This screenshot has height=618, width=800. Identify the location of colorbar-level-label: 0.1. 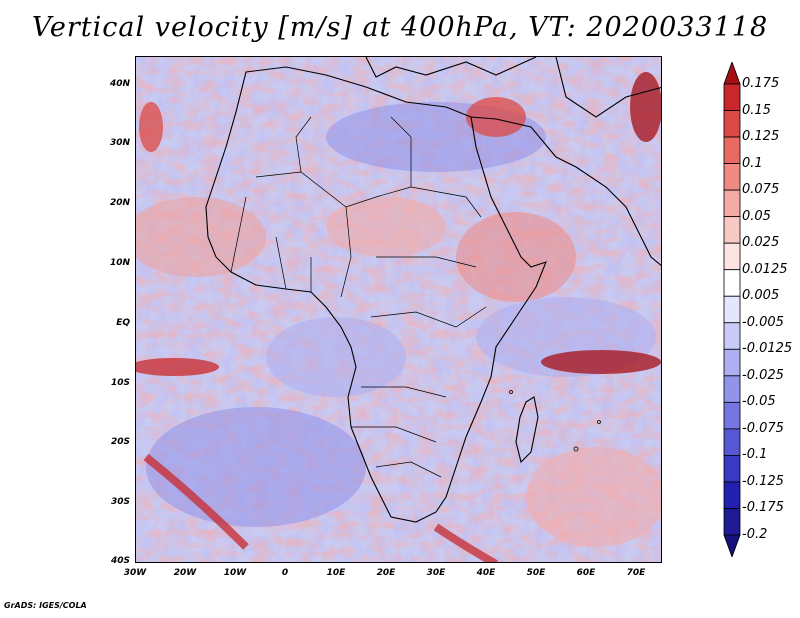
(752, 163).